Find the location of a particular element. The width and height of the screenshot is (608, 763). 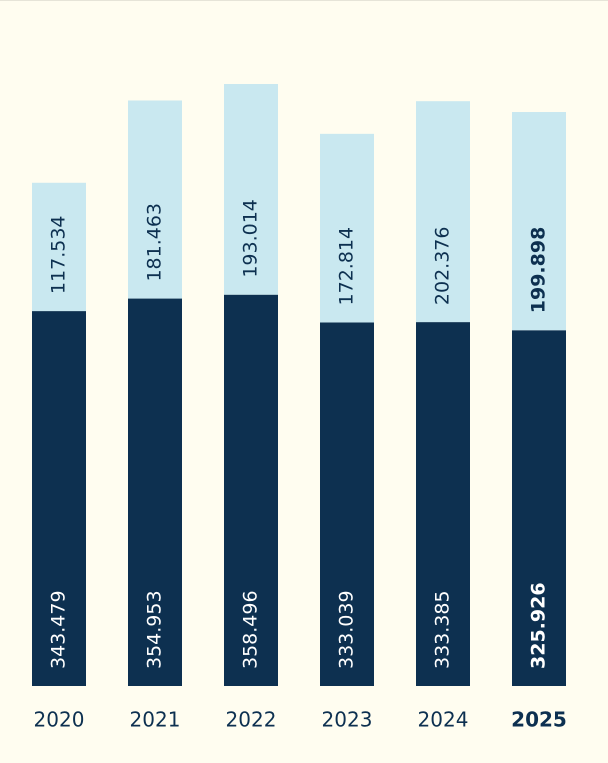

x-tick-label: 2020 is located at coordinates (59, 720).